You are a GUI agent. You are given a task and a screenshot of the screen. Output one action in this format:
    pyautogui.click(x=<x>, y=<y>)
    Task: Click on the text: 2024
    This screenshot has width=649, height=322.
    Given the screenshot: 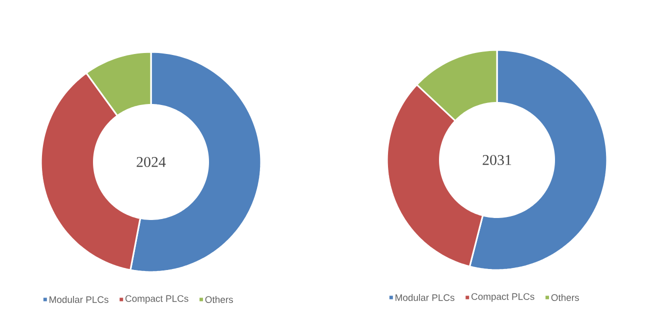 What is the action you would take?
    pyautogui.click(x=151, y=162)
    